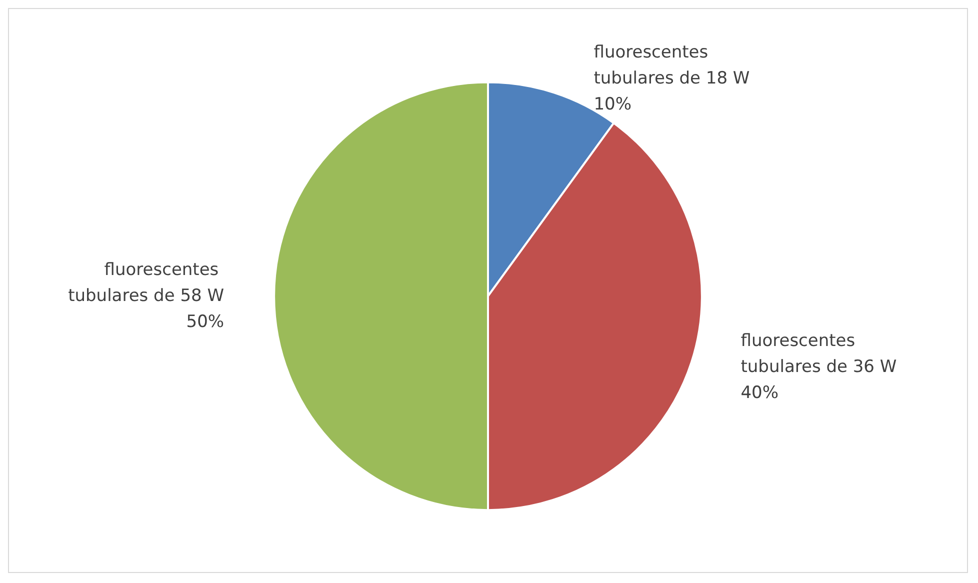  What do you see at coordinates (613, 104) in the screenshot?
I see `data-label: 10%` at bounding box center [613, 104].